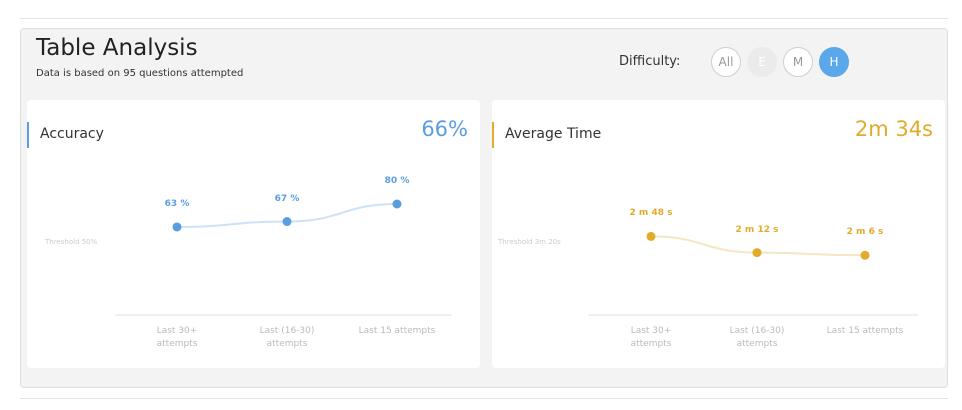 The image size is (962, 410). I want to click on filter-button: M, so click(798, 62).